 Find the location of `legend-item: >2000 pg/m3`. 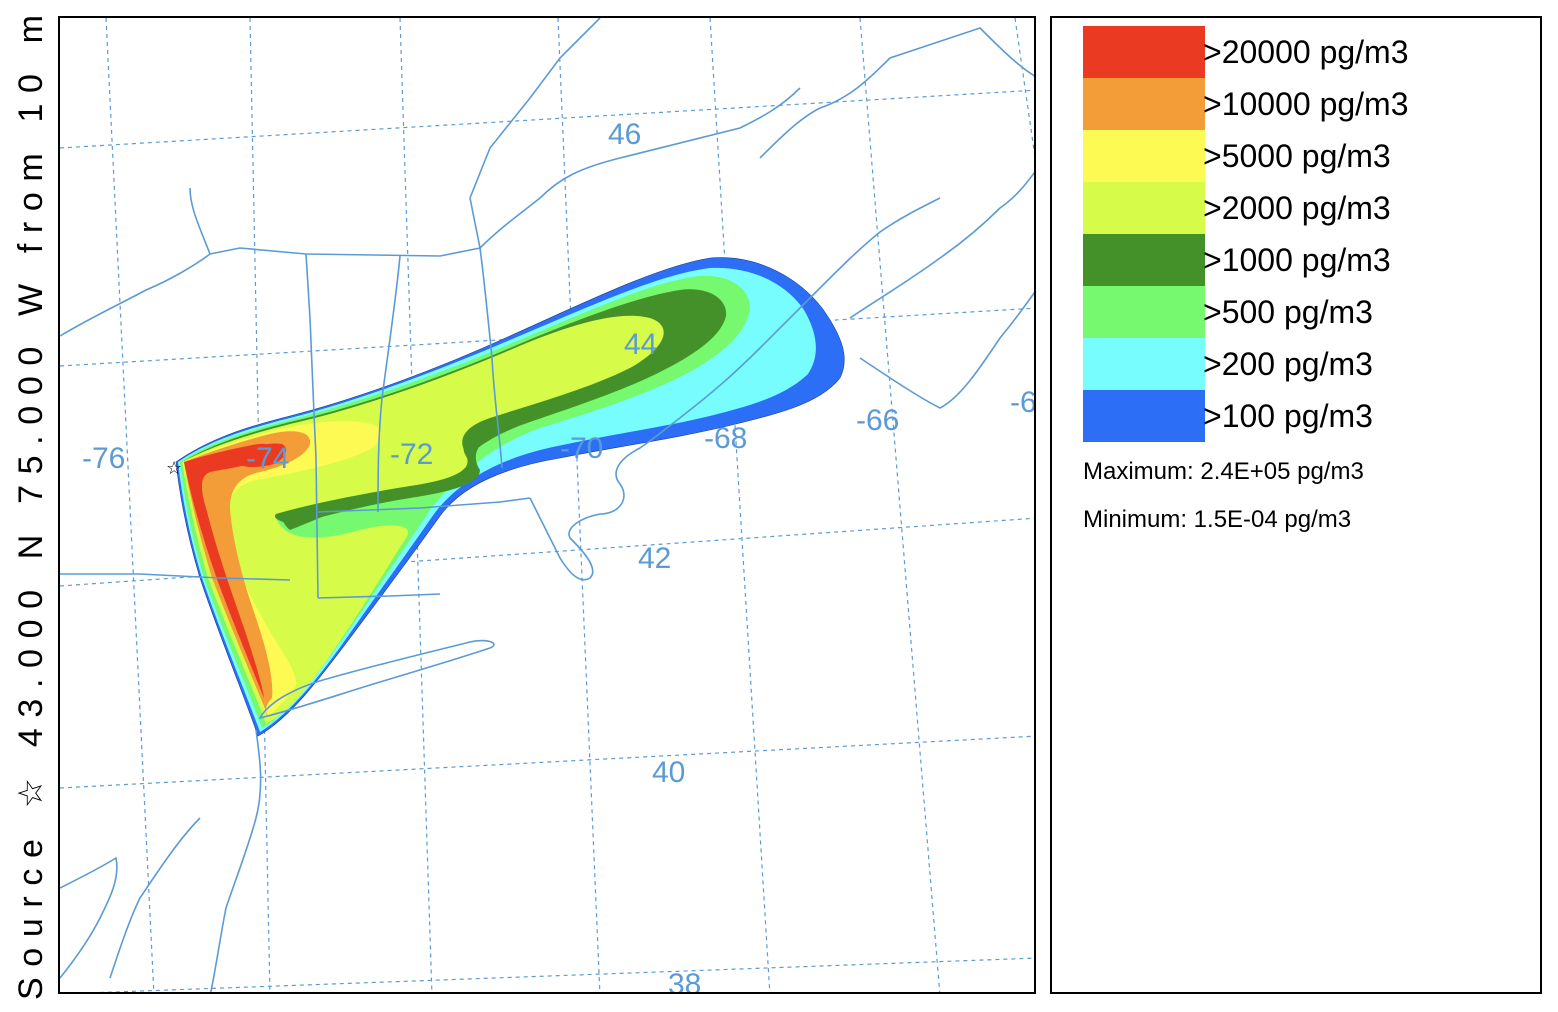

legend-item: >2000 pg/m3 is located at coordinates (1303, 208).